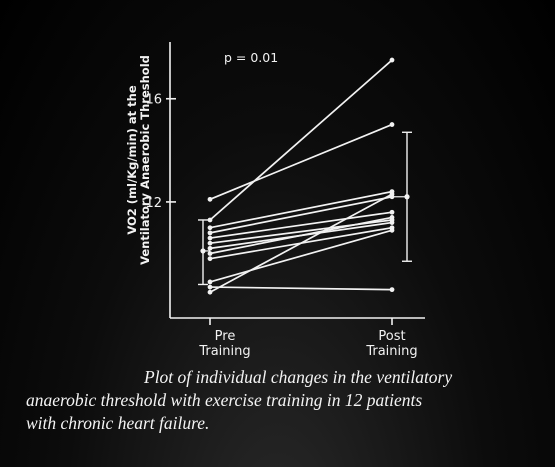 This screenshot has height=467, width=555. I want to click on caption-line-3: with chronic heart failure., so click(118, 423).